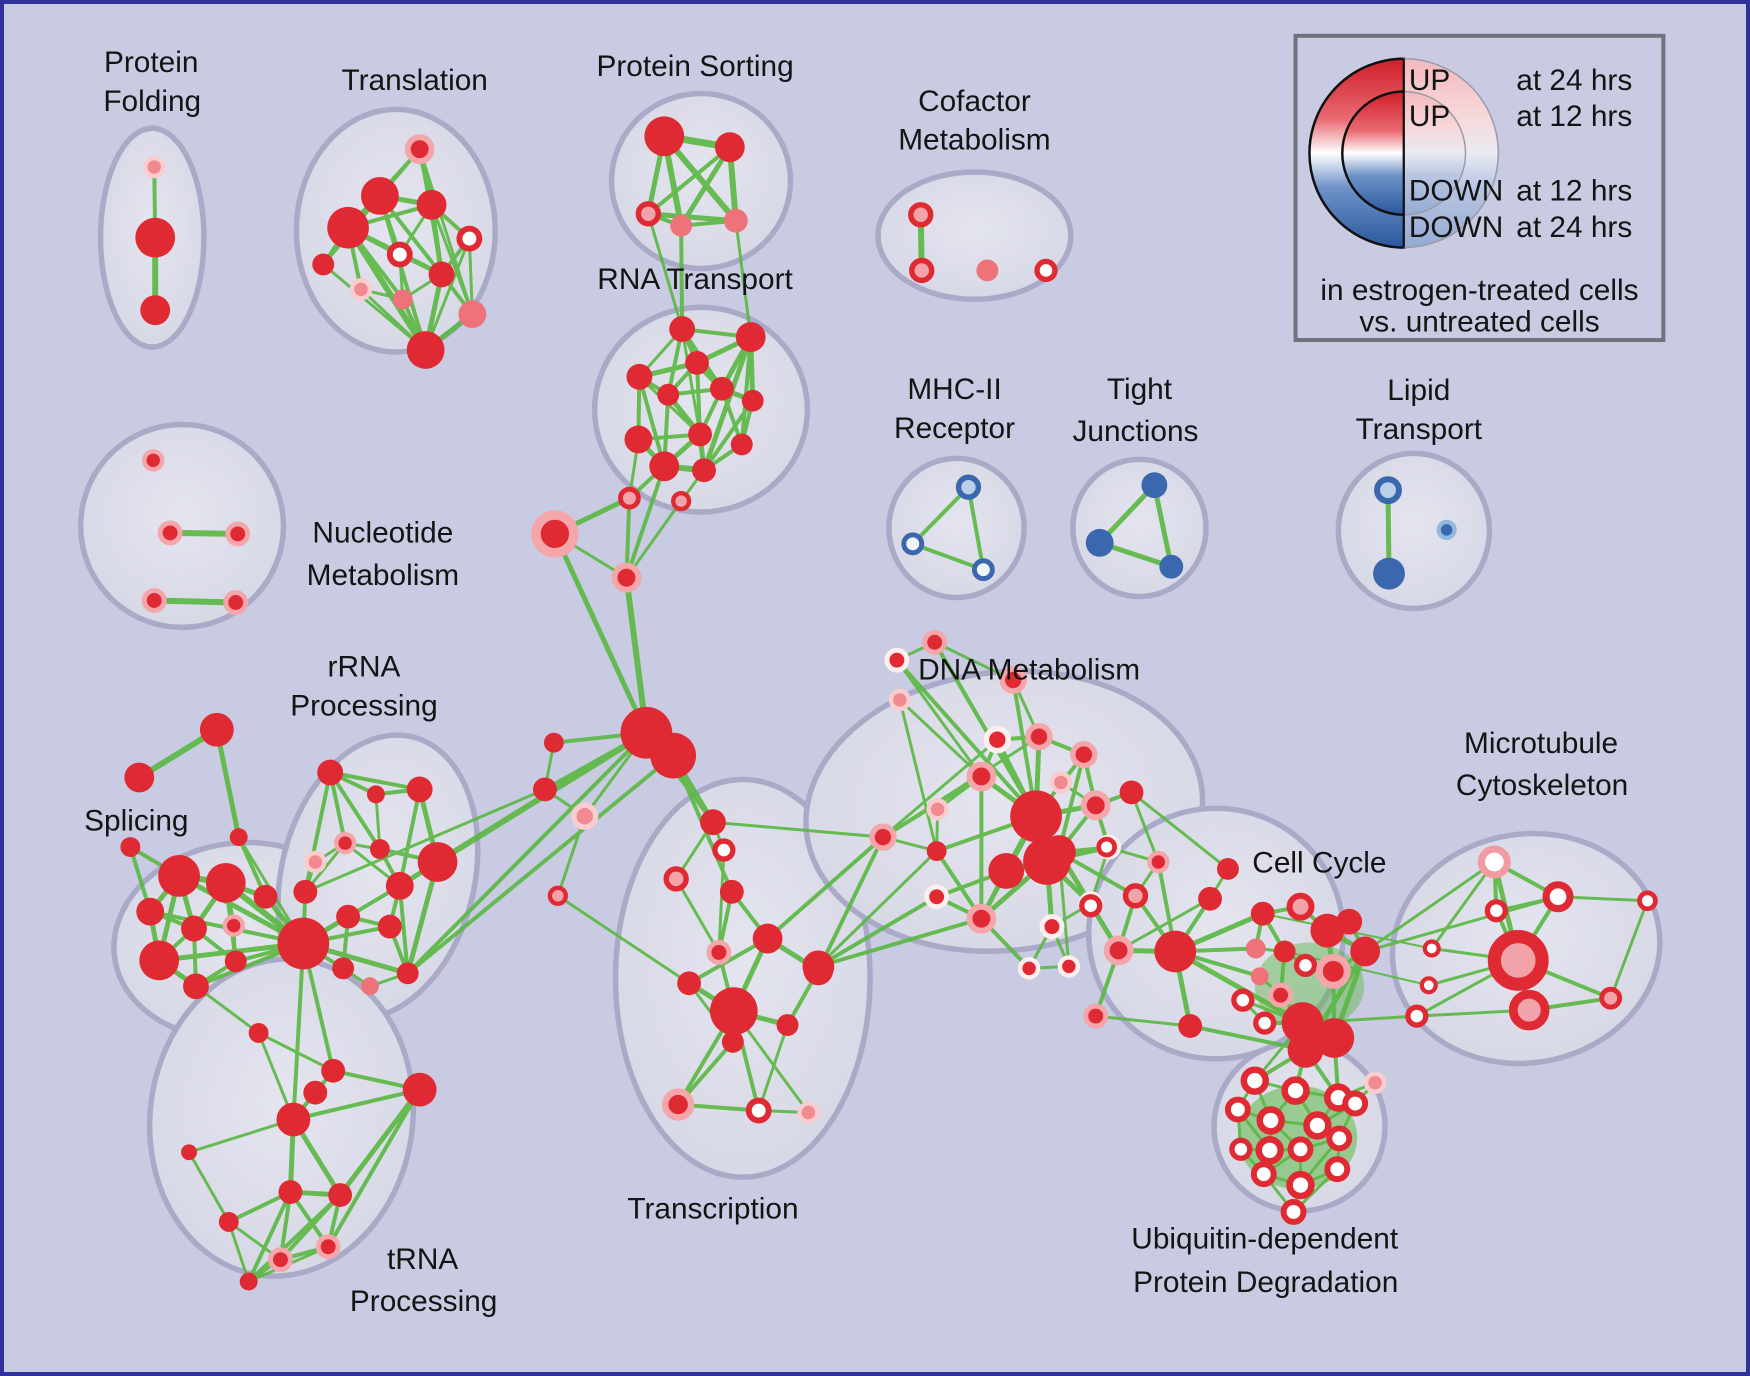 The image size is (1750, 1376). What do you see at coordinates (937, 897) in the screenshot?
I see `network-node-wr` at bounding box center [937, 897].